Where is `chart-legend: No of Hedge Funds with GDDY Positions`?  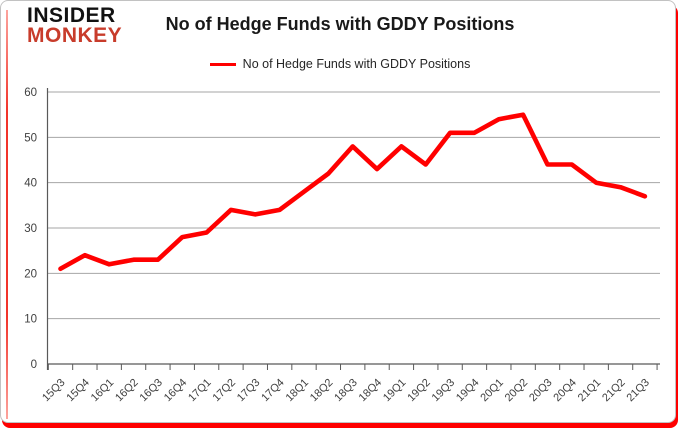 chart-legend: No of Hedge Funds with GDDY Positions is located at coordinates (340, 64).